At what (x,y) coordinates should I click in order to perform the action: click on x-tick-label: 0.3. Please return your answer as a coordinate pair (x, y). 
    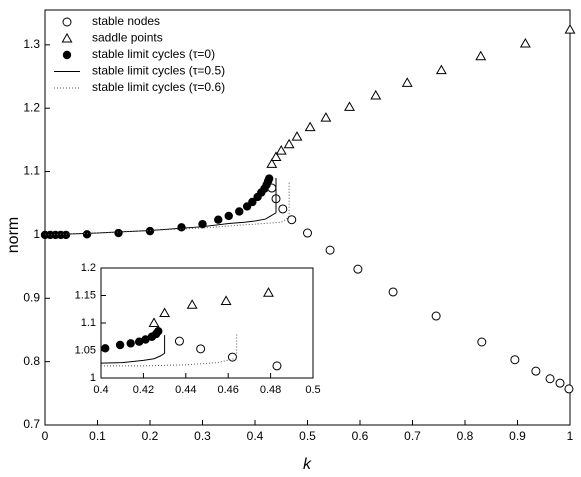
    Looking at the image, I should click on (202, 436).